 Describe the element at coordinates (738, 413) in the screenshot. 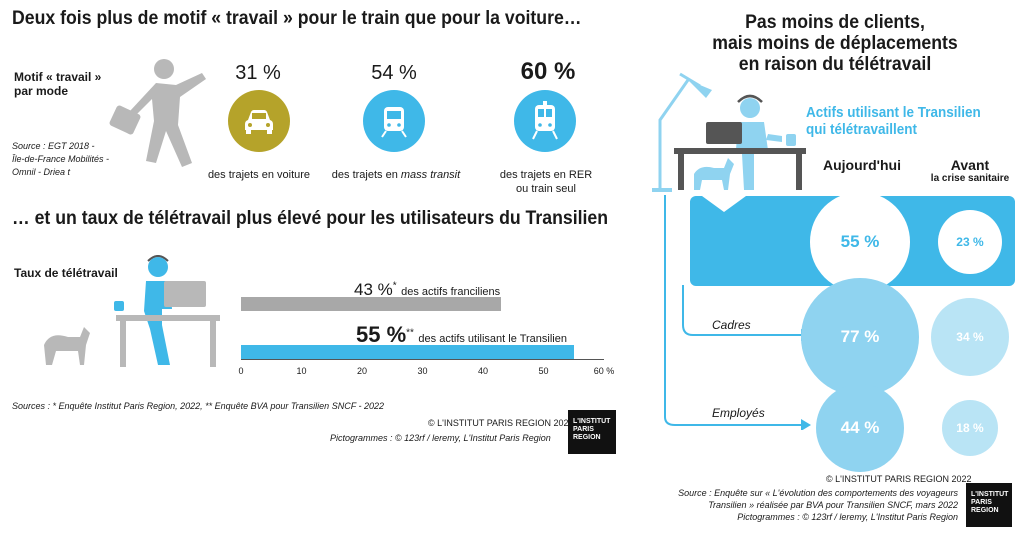

I see `row-label-employes: Employés` at that location.